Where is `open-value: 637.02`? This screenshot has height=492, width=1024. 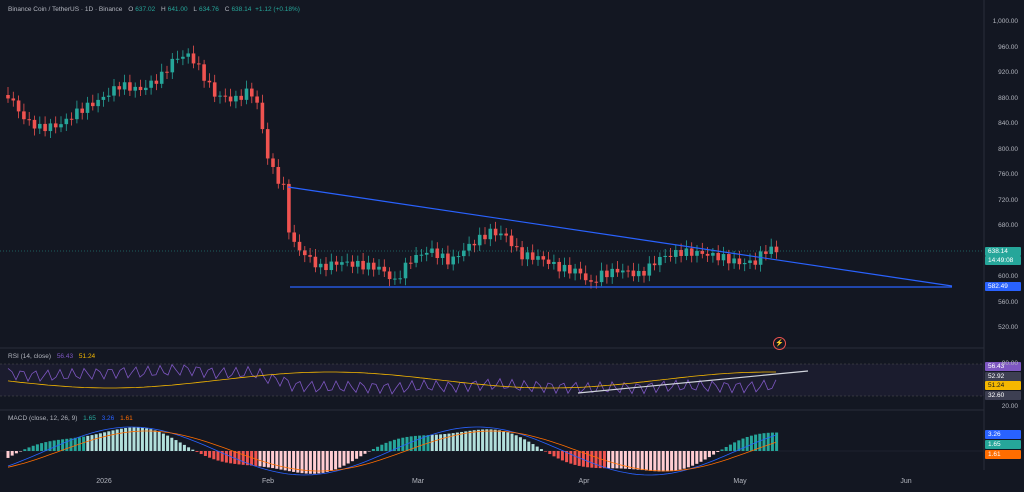 open-value: 637.02 is located at coordinates (145, 9).